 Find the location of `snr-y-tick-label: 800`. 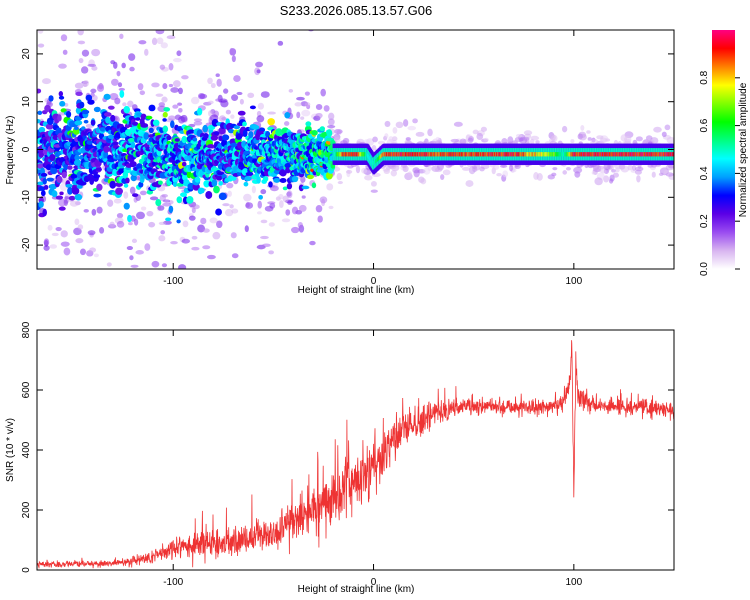

snr-y-tick-label: 800 is located at coordinates (26, 329).